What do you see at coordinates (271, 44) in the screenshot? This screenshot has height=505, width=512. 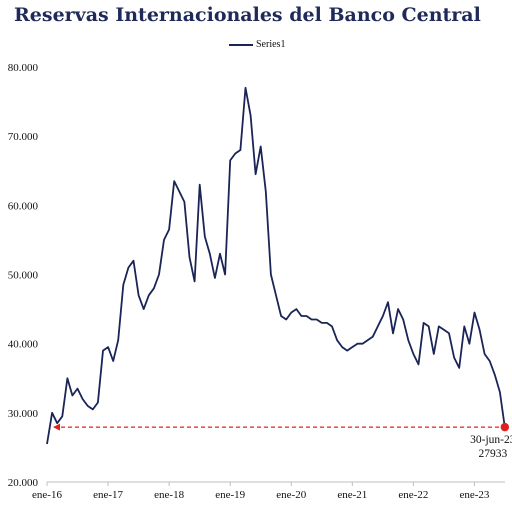 I see `legend-label: Series1` at bounding box center [271, 44].